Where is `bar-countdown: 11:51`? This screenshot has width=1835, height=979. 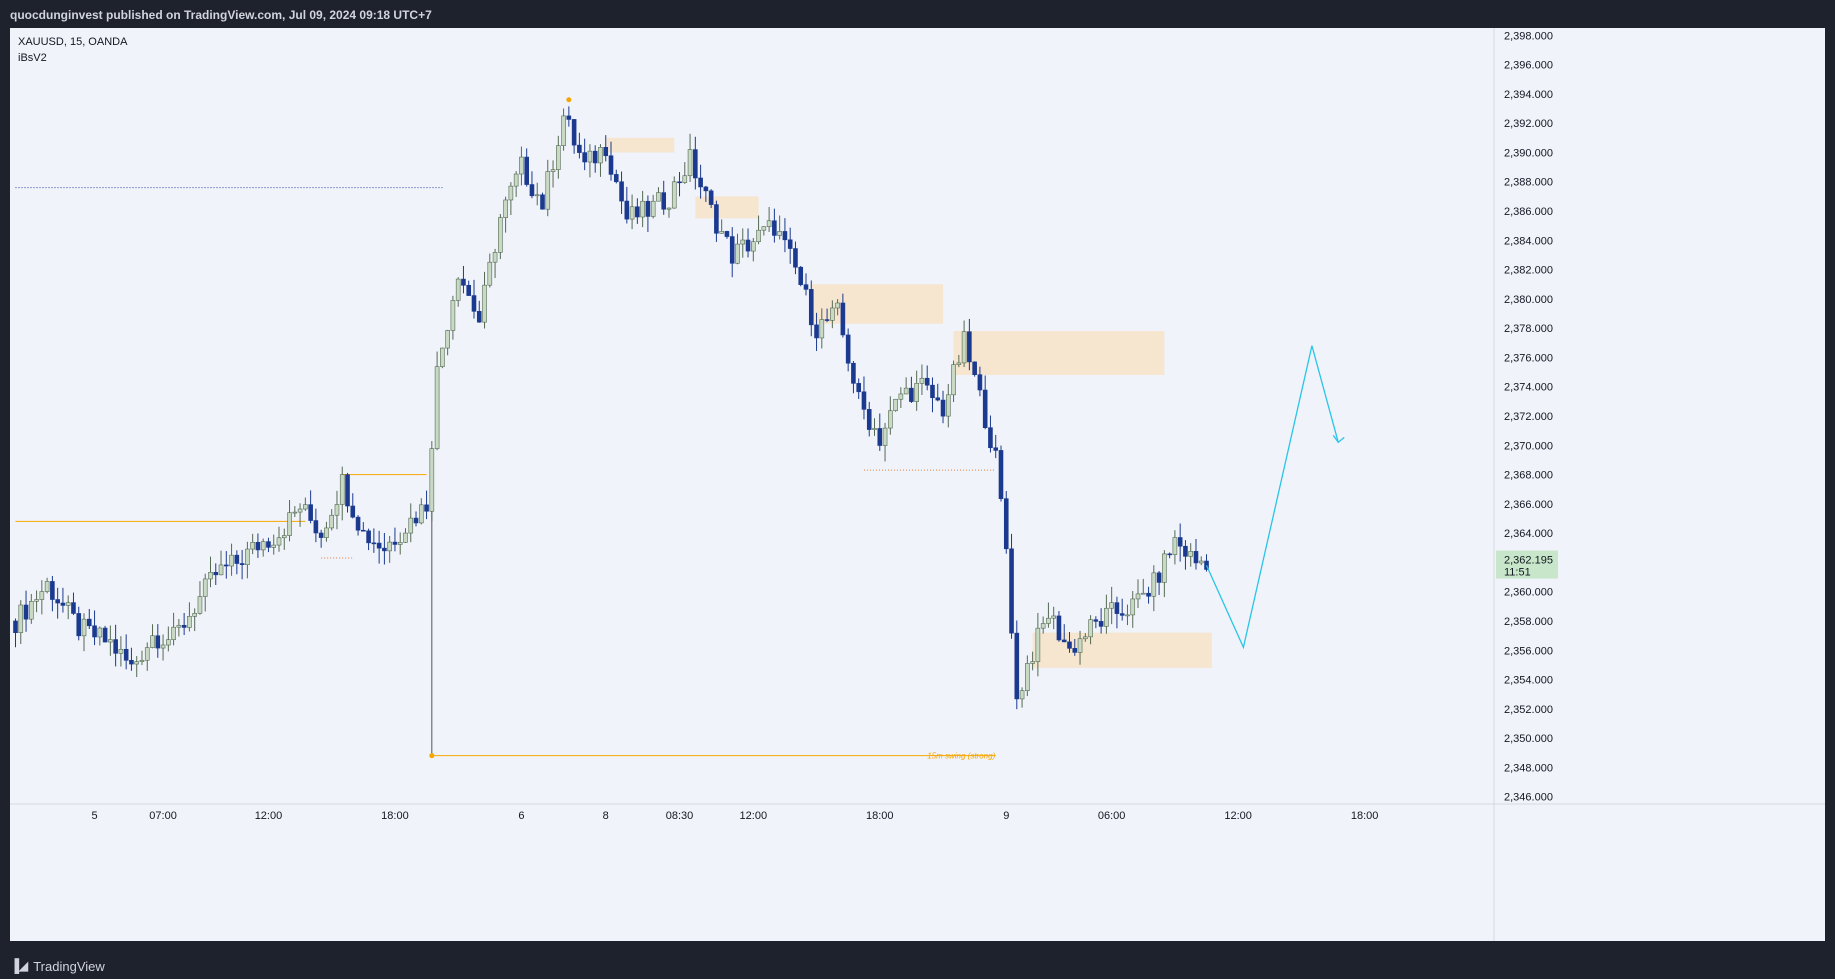
bar-countdown: 11:51 is located at coordinates (1517, 573).